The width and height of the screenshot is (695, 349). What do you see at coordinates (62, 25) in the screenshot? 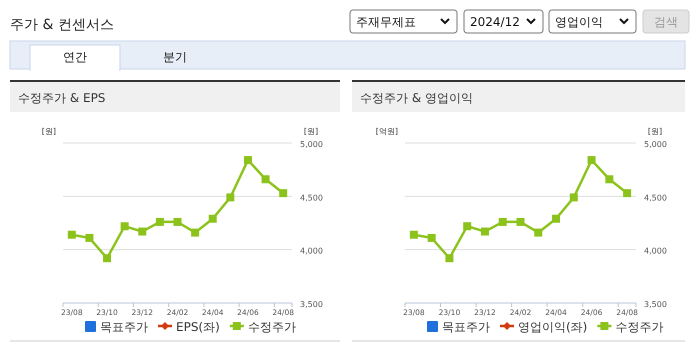
I see `text: 주가 & 컨센서스` at bounding box center [62, 25].